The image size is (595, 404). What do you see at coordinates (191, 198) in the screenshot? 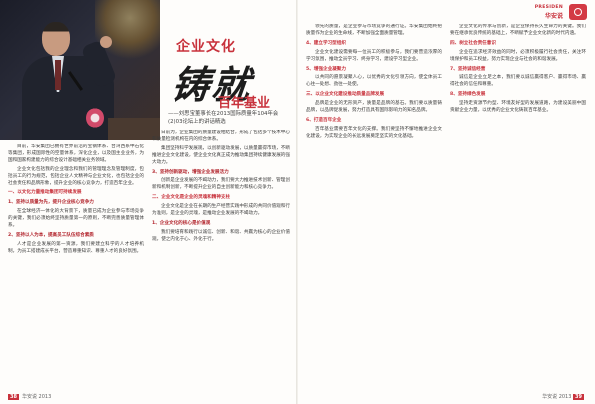
I see `section-heading: 二、企业文化是企业的灵魂和精神支柱` at bounding box center [191, 198].